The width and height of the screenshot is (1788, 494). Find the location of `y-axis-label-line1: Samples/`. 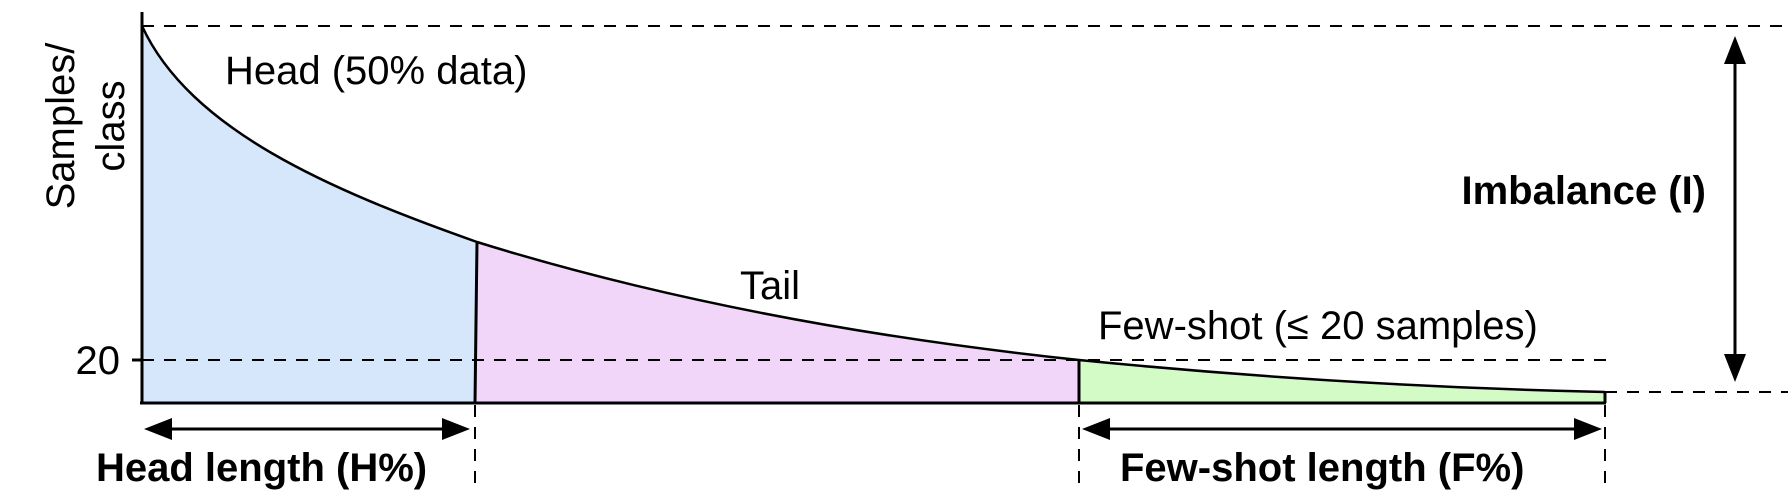

y-axis-label-line1: Samples/ is located at coordinates (61, 126).